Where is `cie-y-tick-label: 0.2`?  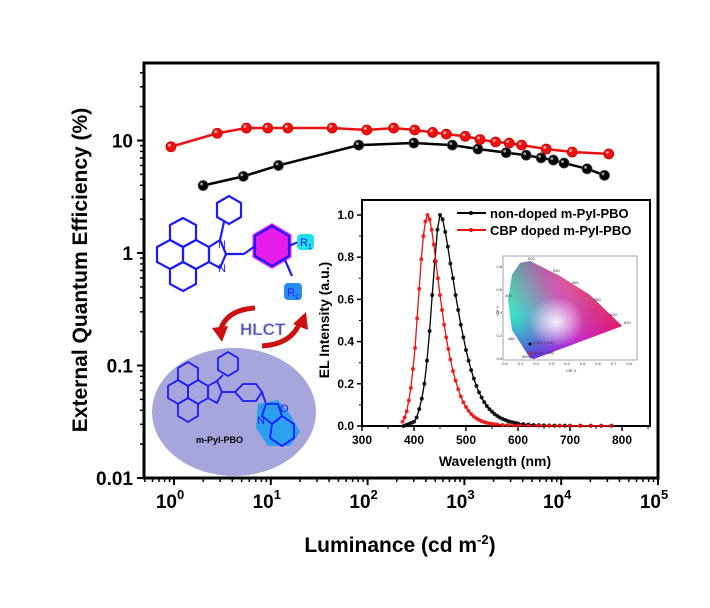 cie-y-tick-label: 0.2 is located at coordinates (499, 335).